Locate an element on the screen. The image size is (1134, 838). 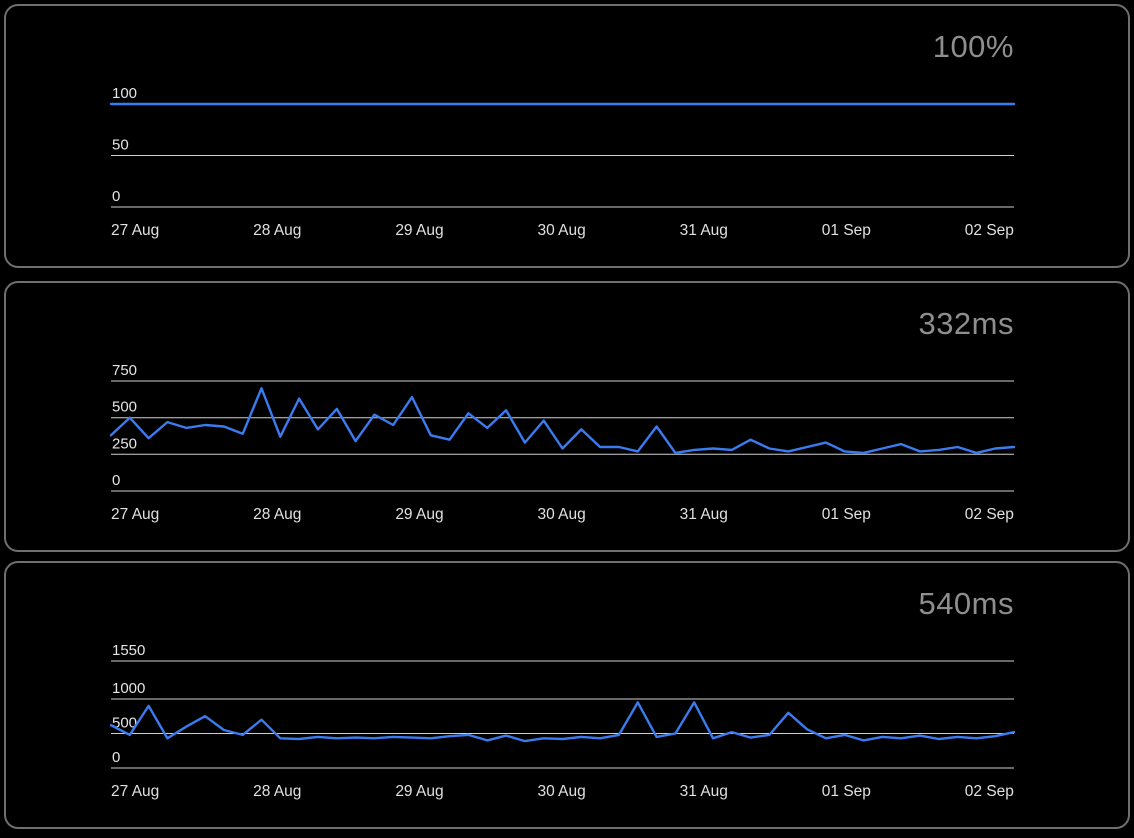
y-tick-label: 1000 is located at coordinates (128, 688).